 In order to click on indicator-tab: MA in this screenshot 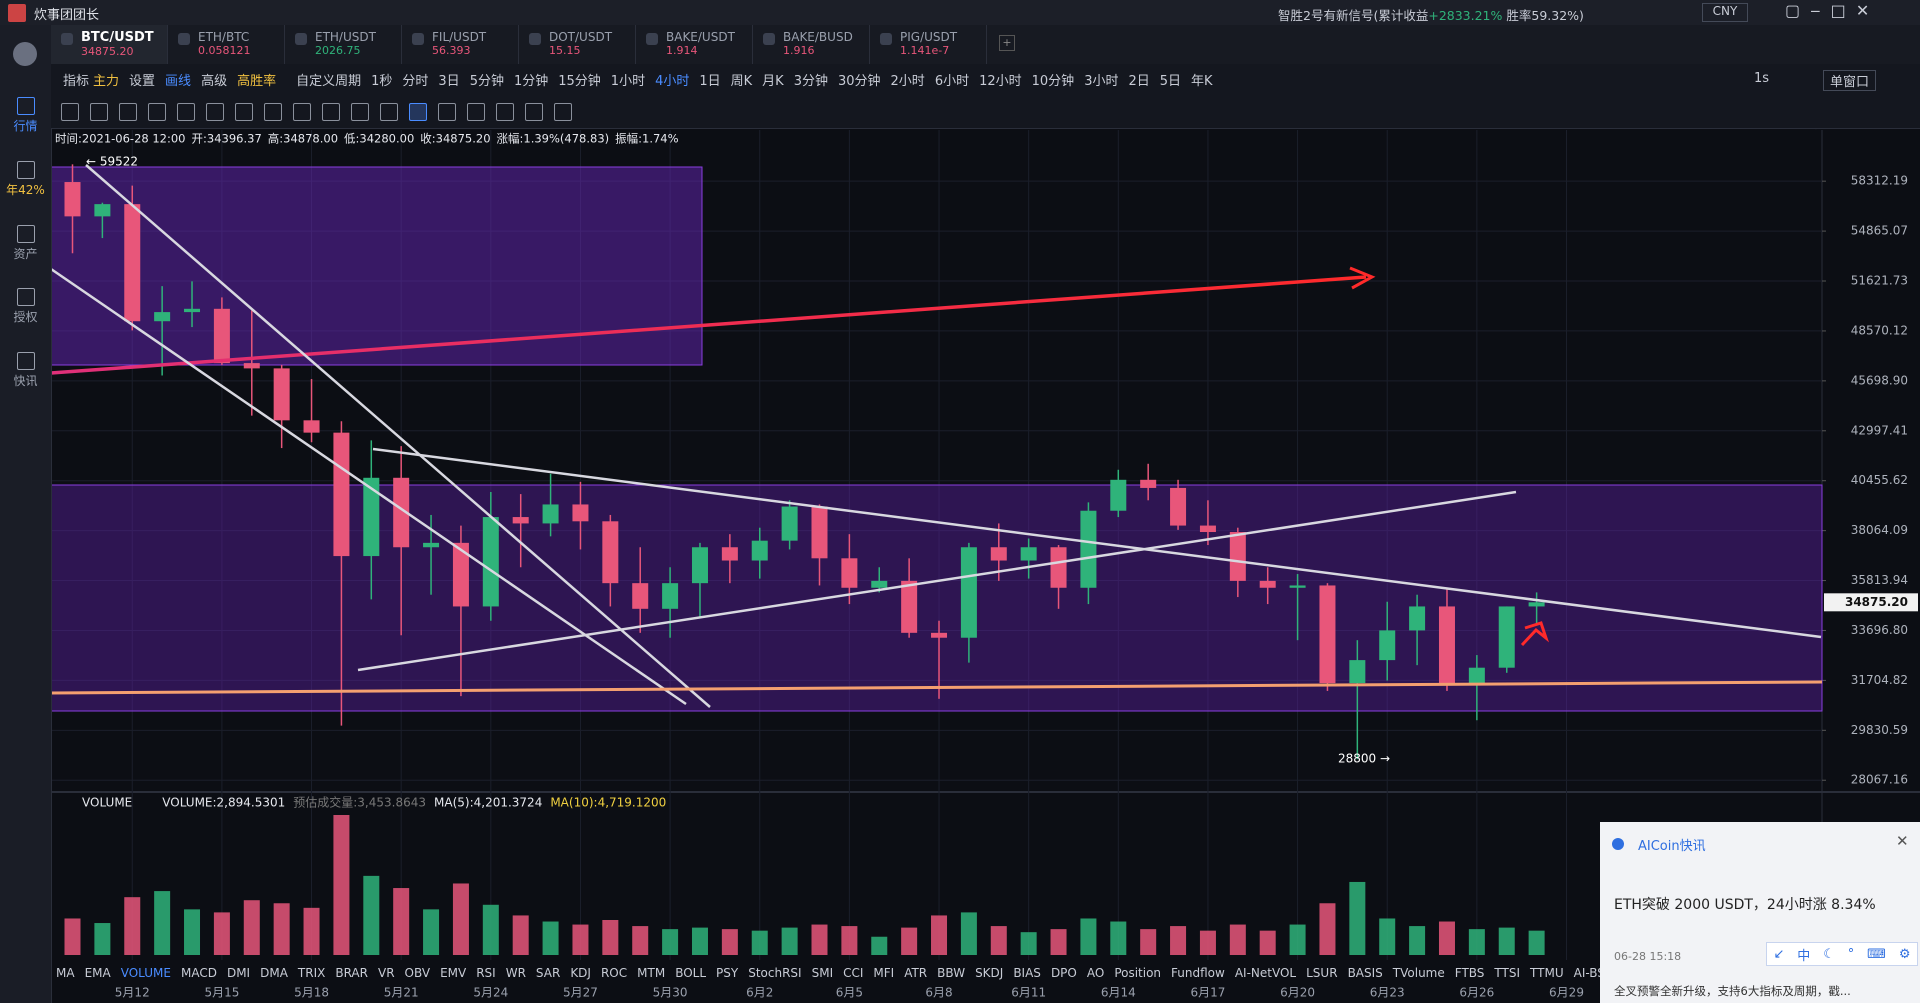, I will do `click(65, 972)`.